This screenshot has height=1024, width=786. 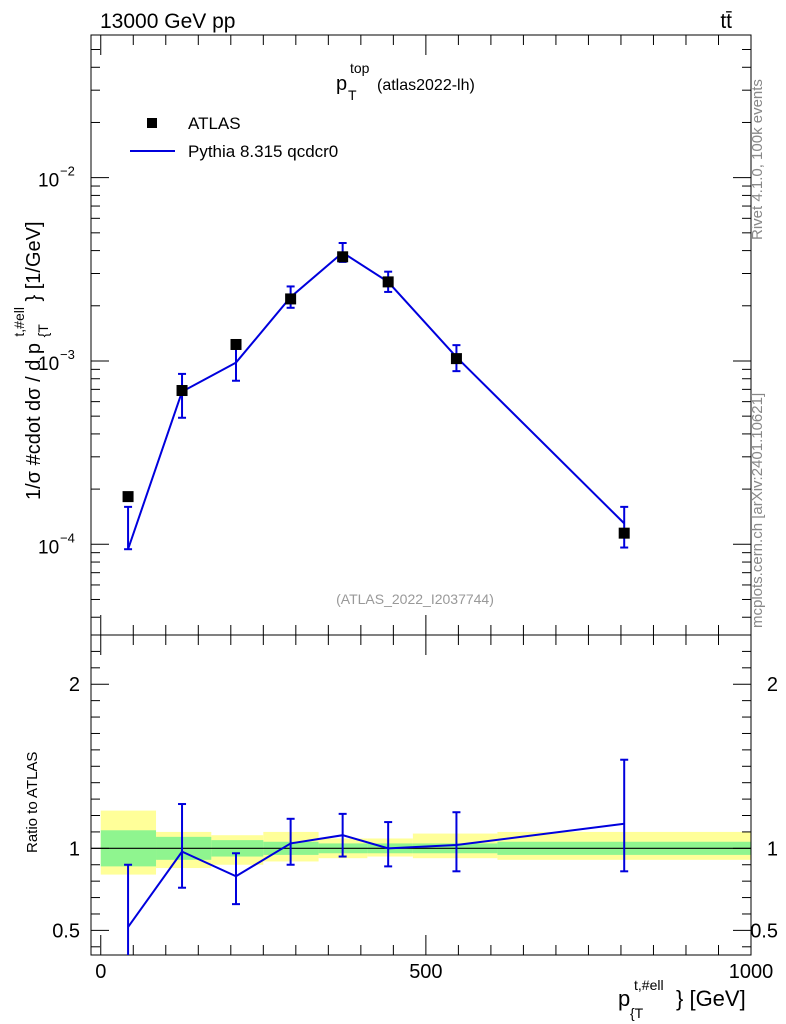 What do you see at coordinates (19, 322) in the screenshot?
I see `y-axis-title-sup: t,#ell` at bounding box center [19, 322].